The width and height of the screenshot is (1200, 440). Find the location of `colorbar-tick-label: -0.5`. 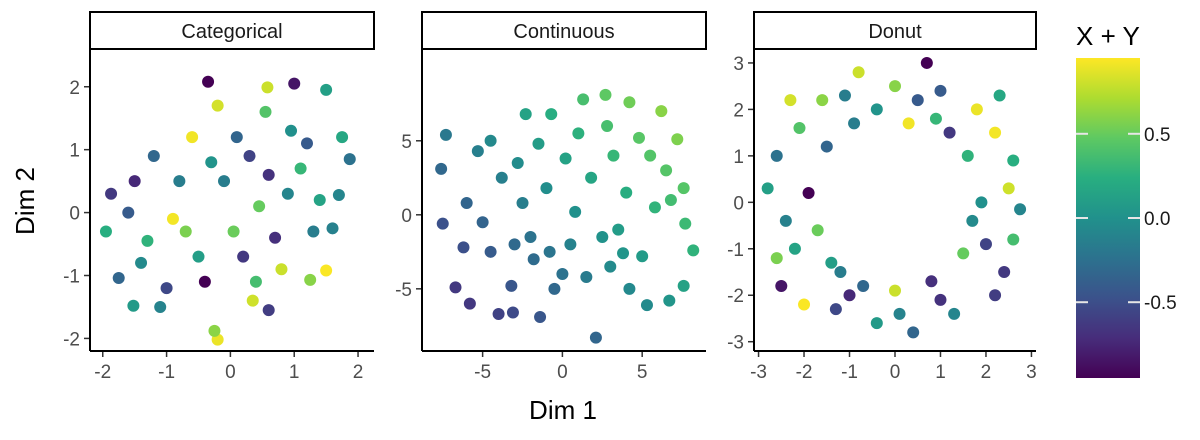

colorbar-tick-label: -0.5 is located at coordinates (1160, 303).